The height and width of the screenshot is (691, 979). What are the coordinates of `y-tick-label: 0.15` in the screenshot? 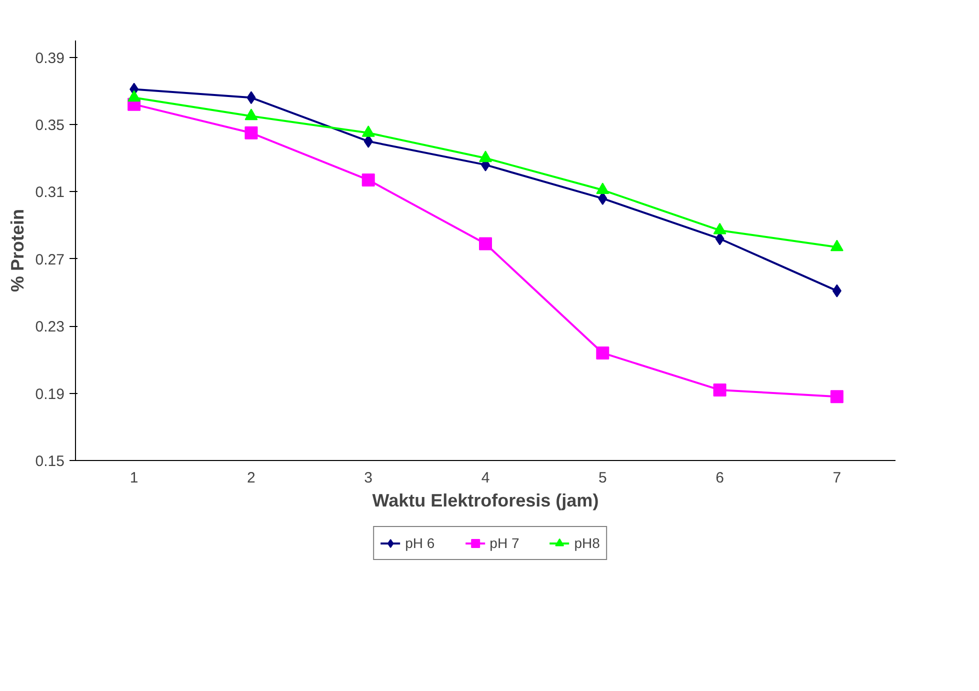 It's located at (50, 461).